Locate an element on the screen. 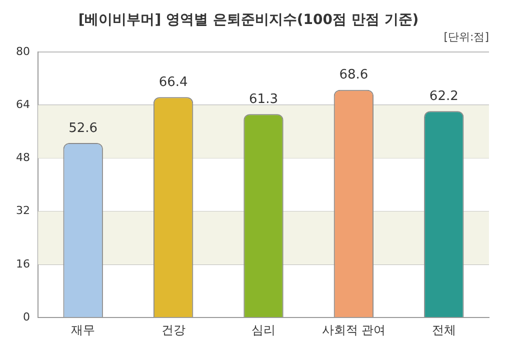 The height and width of the screenshot is (350, 519). y-tick-label: 64 is located at coordinates (23, 104).